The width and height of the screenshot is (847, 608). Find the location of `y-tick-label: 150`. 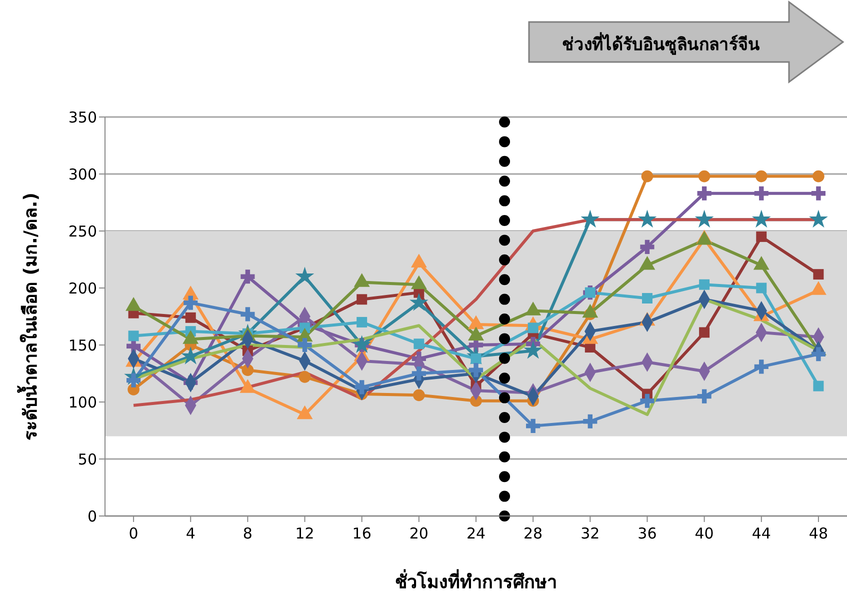

y-tick-label: 150 is located at coordinates (82, 345).